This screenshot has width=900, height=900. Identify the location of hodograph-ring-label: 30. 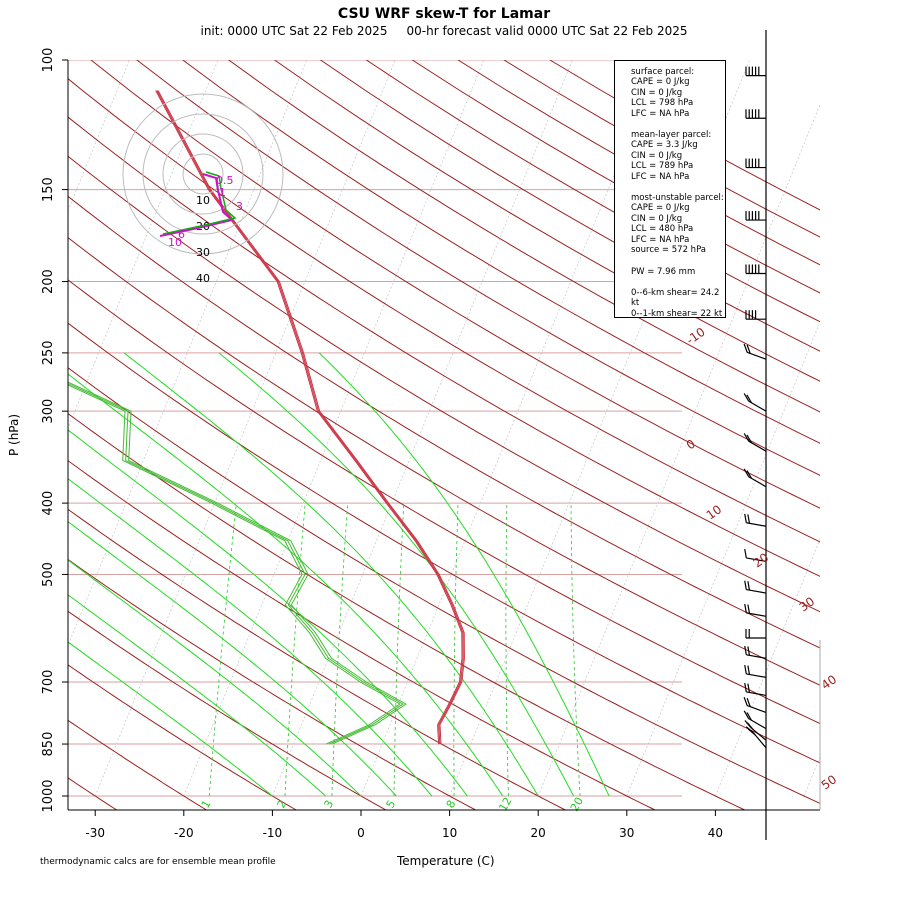
(203, 252).